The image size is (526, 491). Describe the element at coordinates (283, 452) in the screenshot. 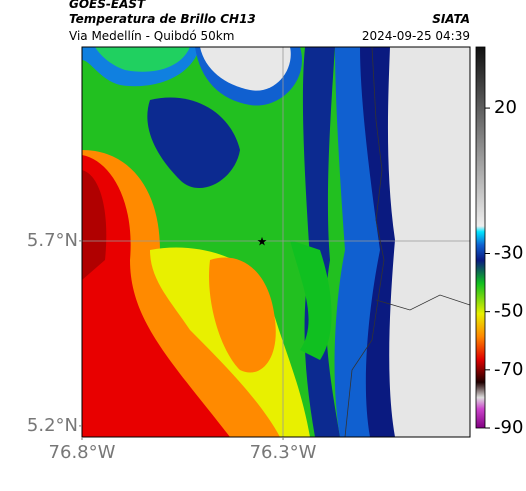

I see `lon-tick-label: 76.3°W` at that location.